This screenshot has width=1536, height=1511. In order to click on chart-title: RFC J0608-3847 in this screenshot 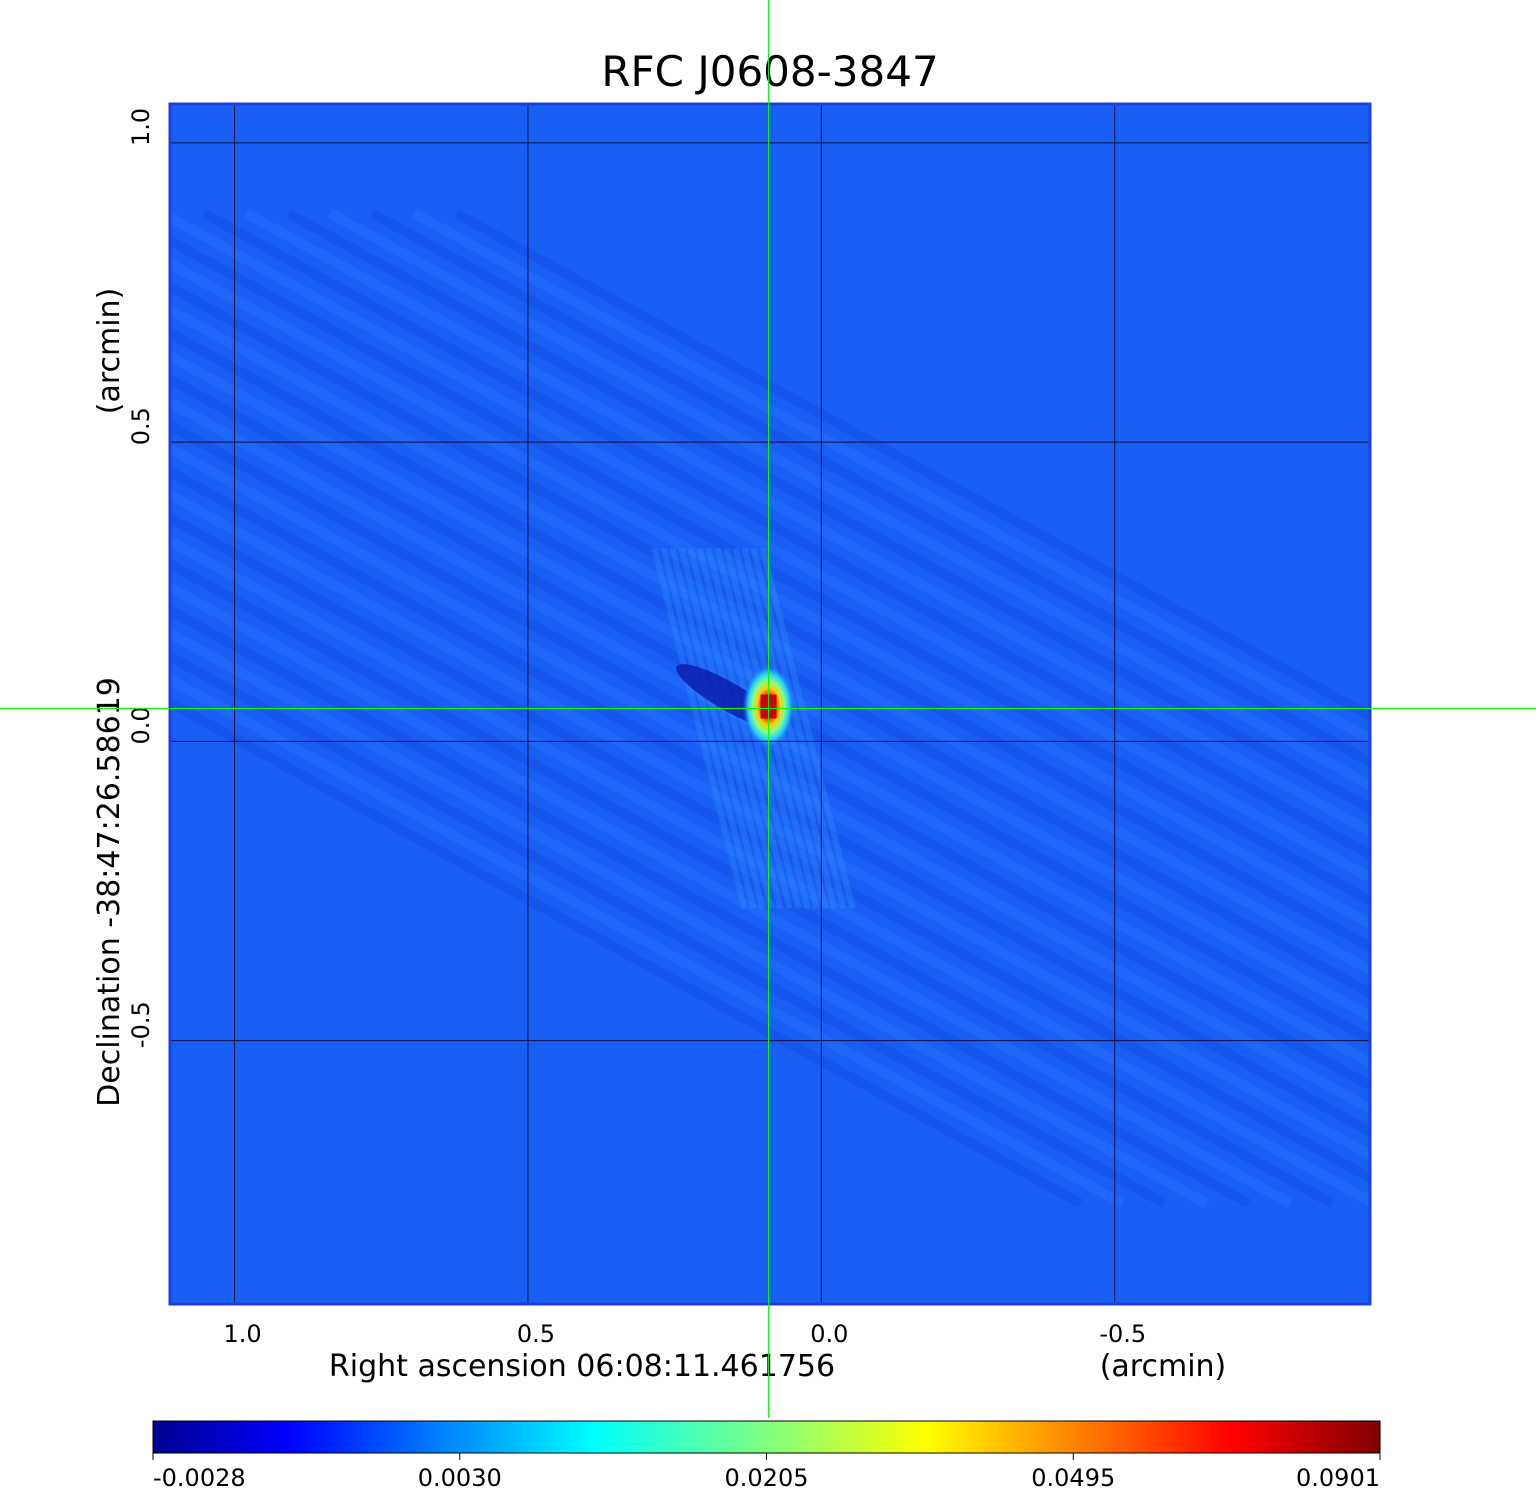, I will do `click(769, 71)`.